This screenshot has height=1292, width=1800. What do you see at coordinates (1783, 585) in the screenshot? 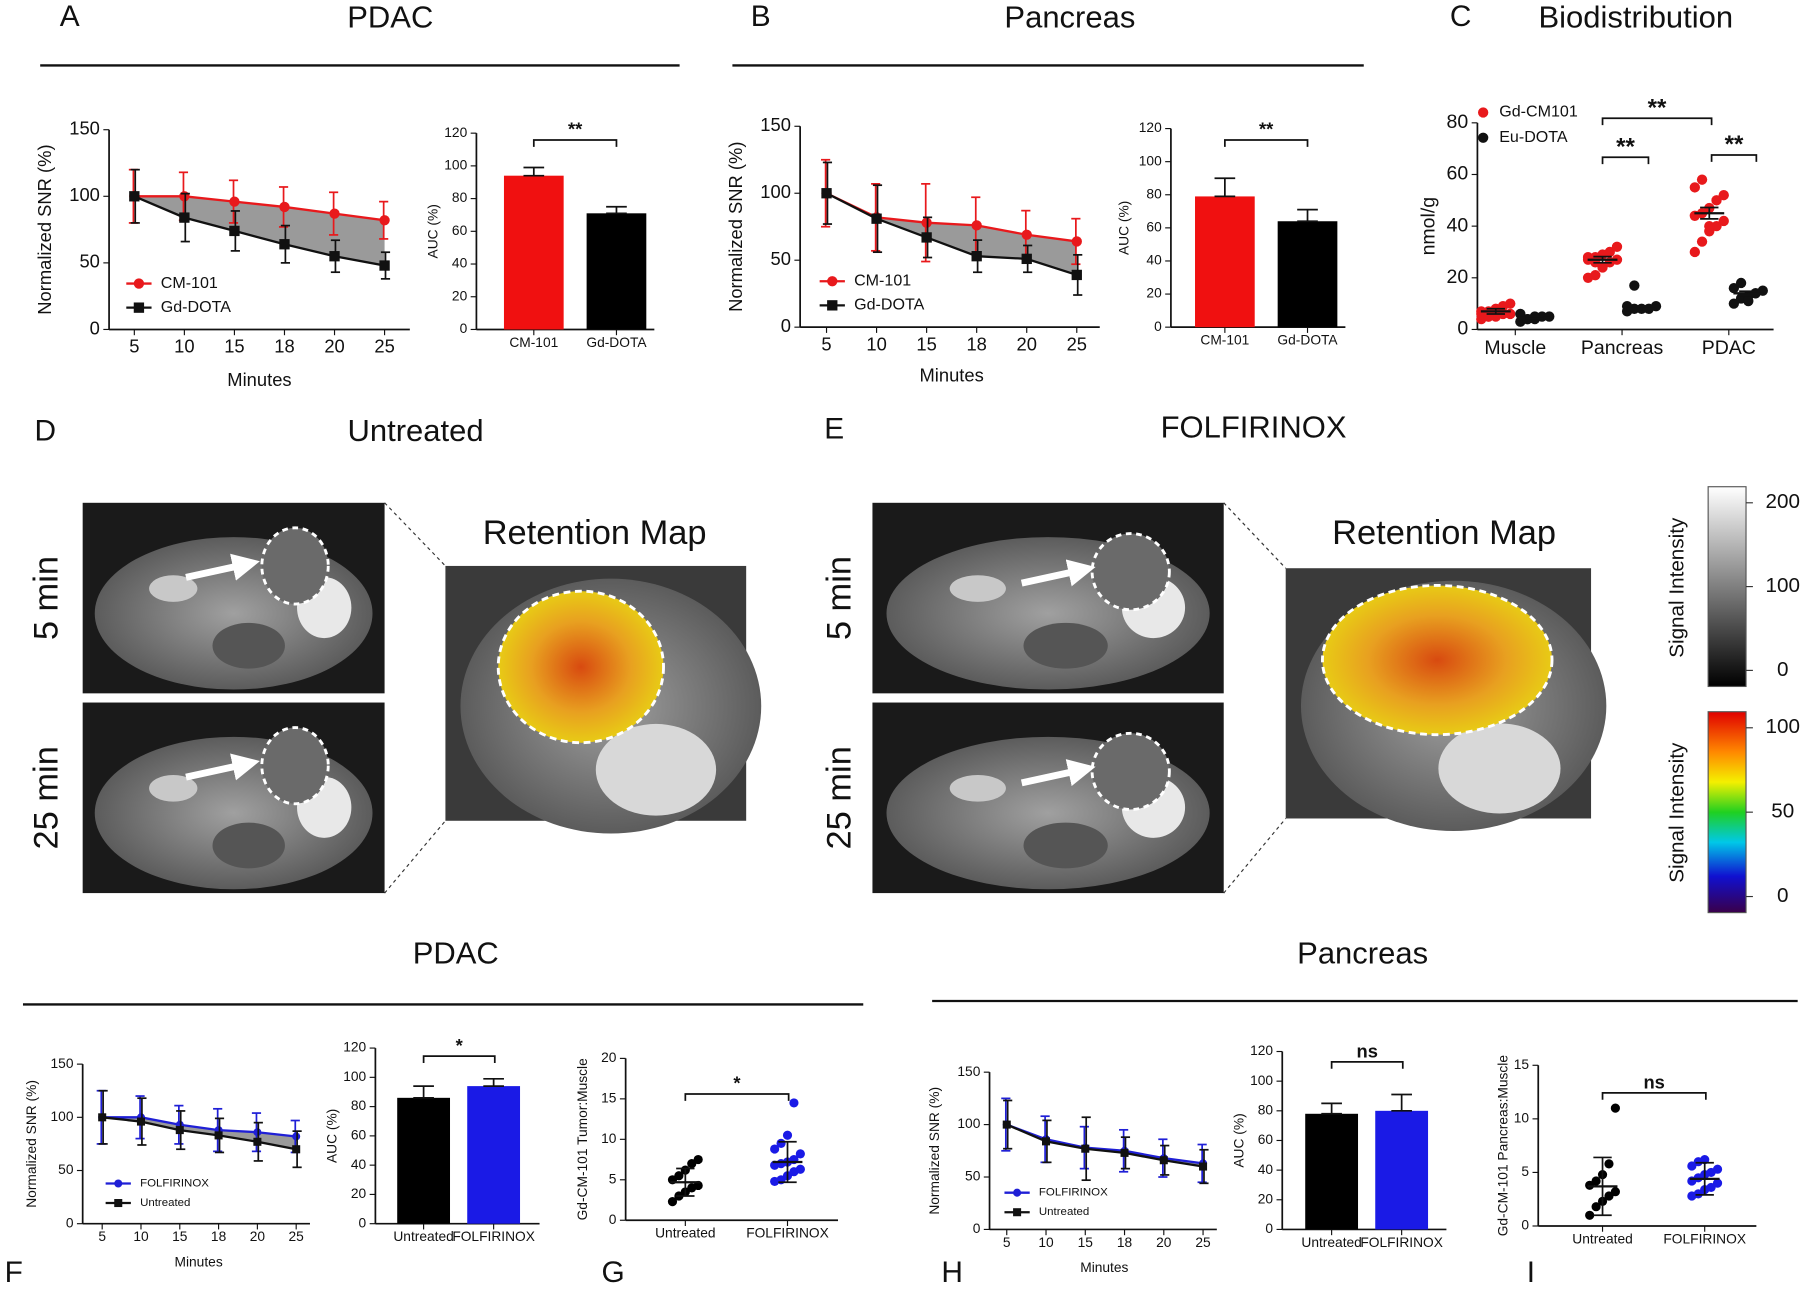
I see `colorbar-tick-label: 100` at bounding box center [1783, 585].